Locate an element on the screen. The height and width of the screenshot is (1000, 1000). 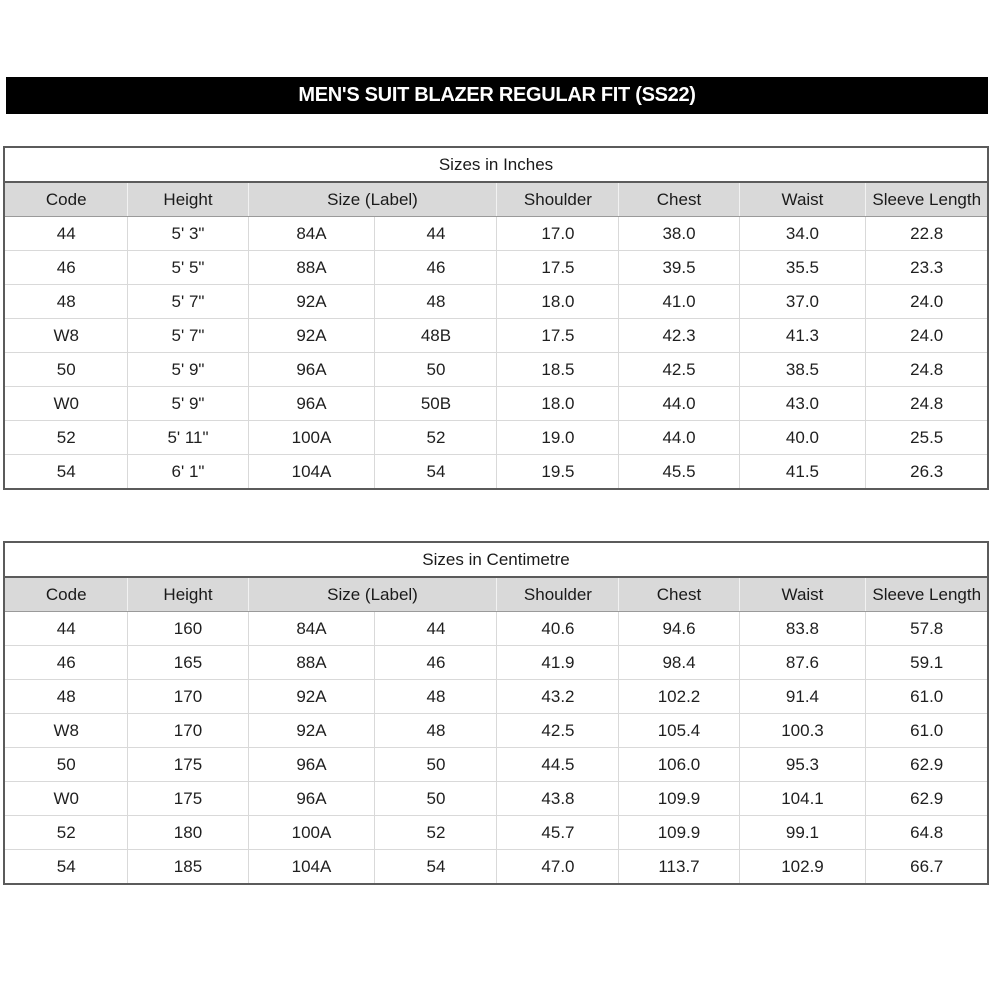
table-cell: 44 is located at coordinates (66, 233).